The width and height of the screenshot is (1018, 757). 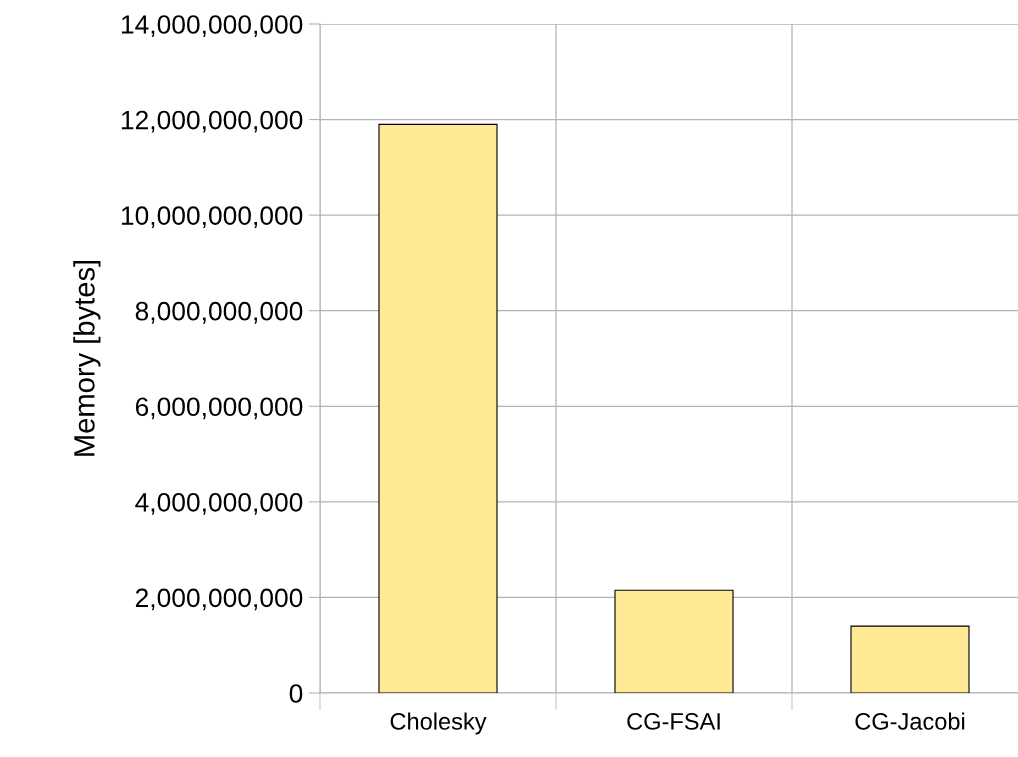 I want to click on y-tick-label: 0, so click(x=296, y=693).